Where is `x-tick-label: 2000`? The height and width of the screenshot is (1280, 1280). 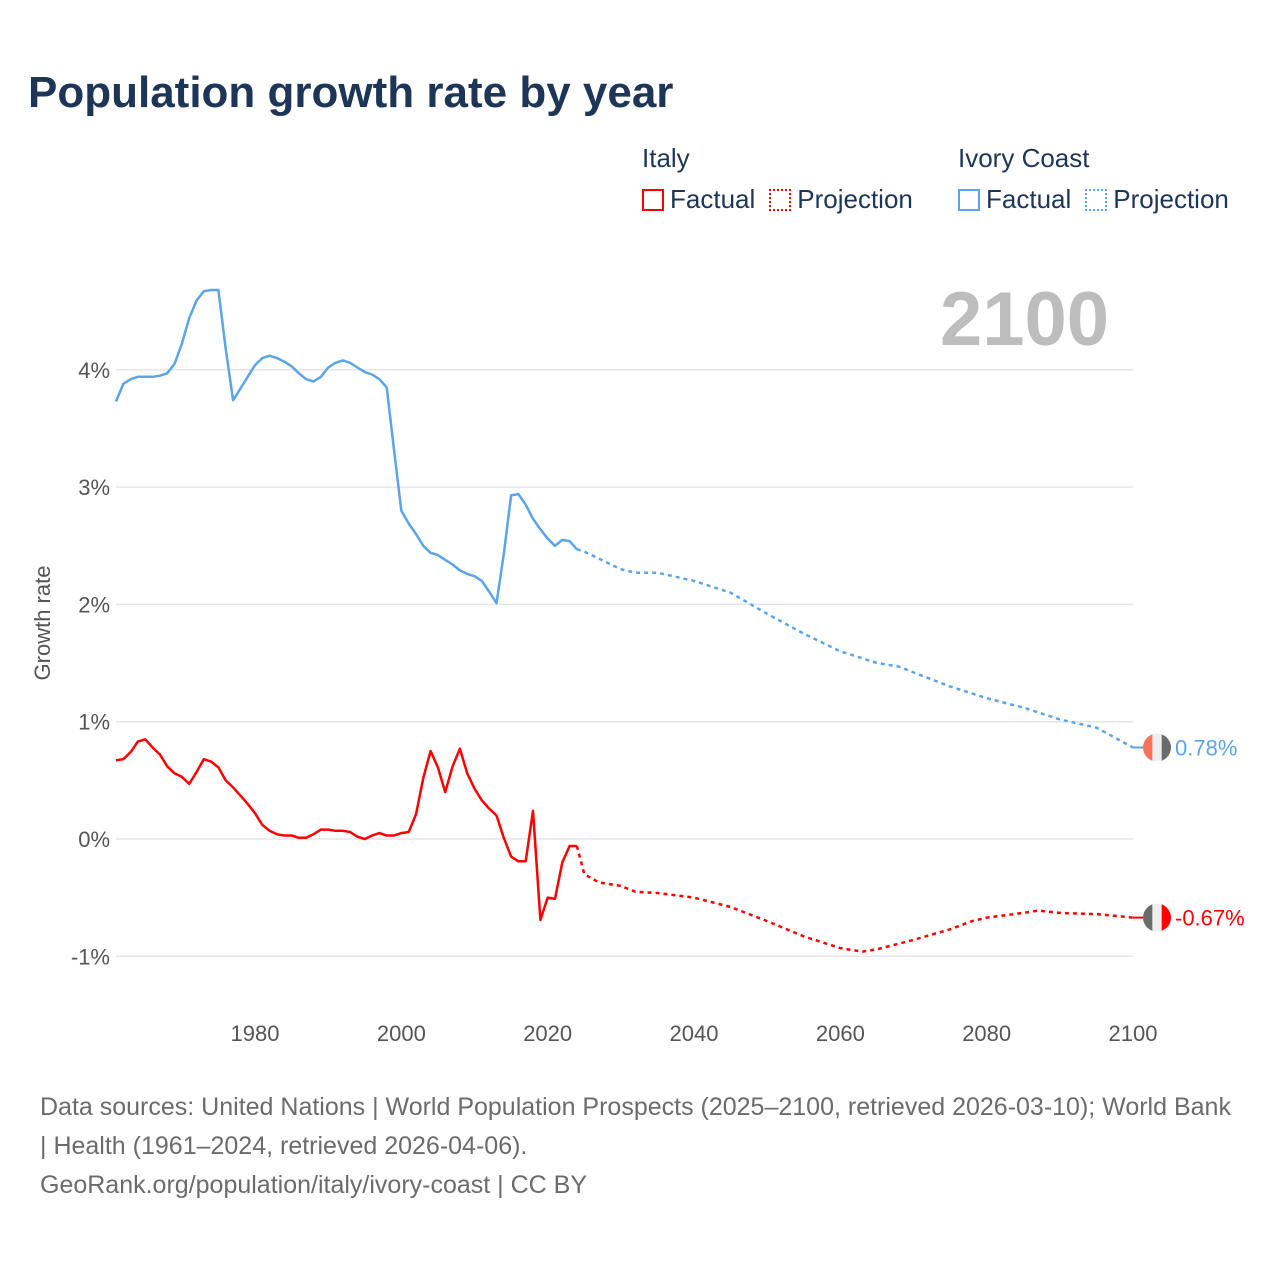
x-tick-label: 2000 is located at coordinates (401, 1033).